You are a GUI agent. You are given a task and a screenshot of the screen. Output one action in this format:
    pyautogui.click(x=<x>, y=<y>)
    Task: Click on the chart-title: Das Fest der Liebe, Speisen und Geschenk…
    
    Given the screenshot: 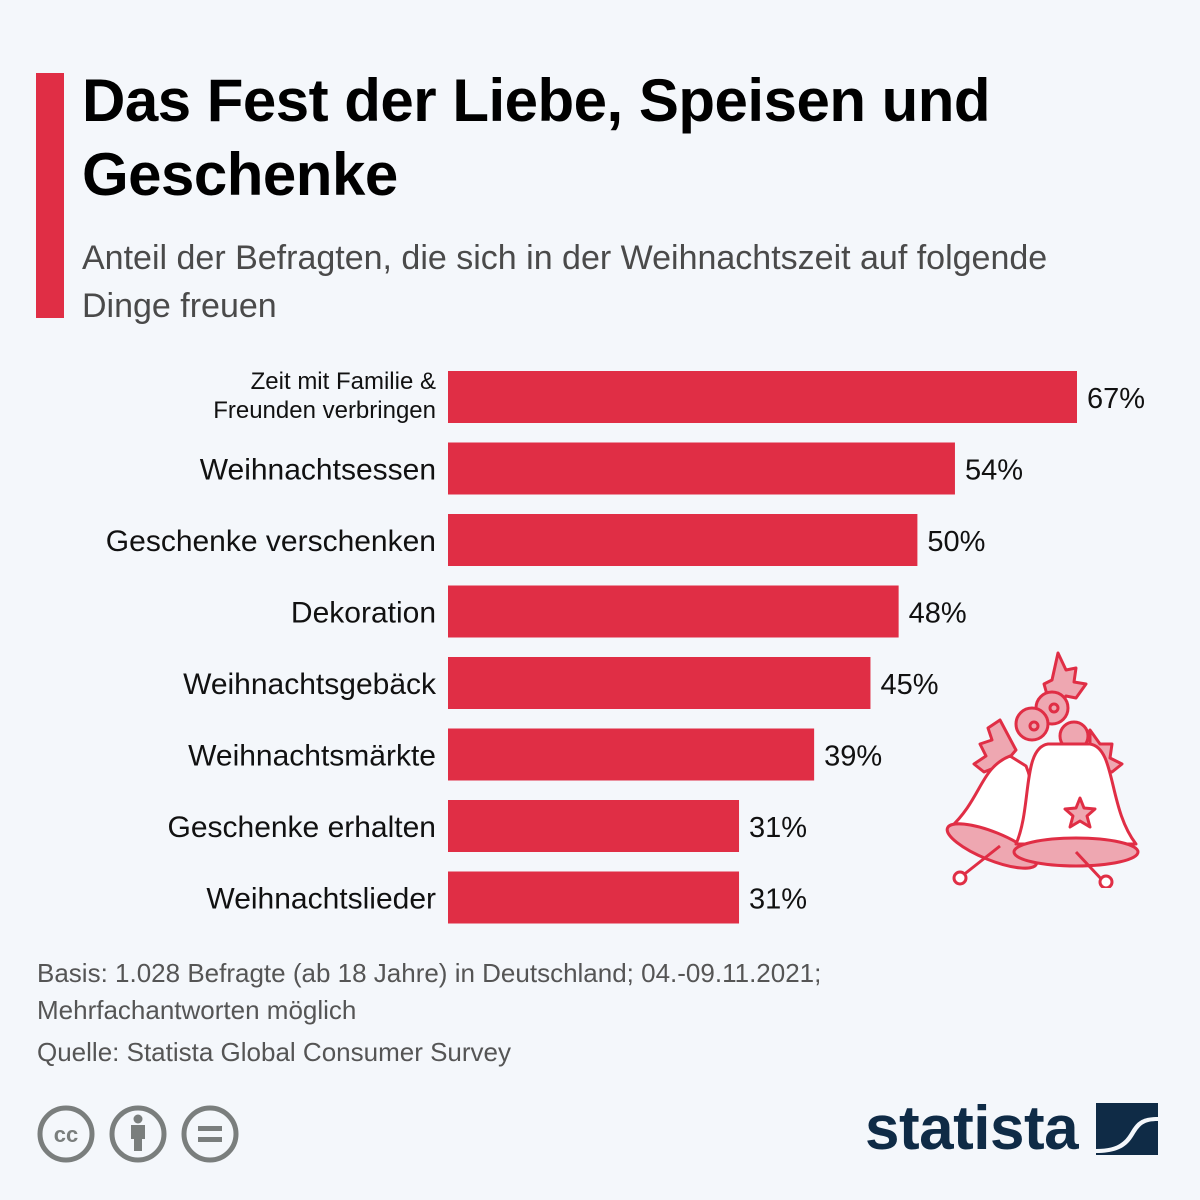 What is the action you would take?
    pyautogui.click(x=536, y=137)
    